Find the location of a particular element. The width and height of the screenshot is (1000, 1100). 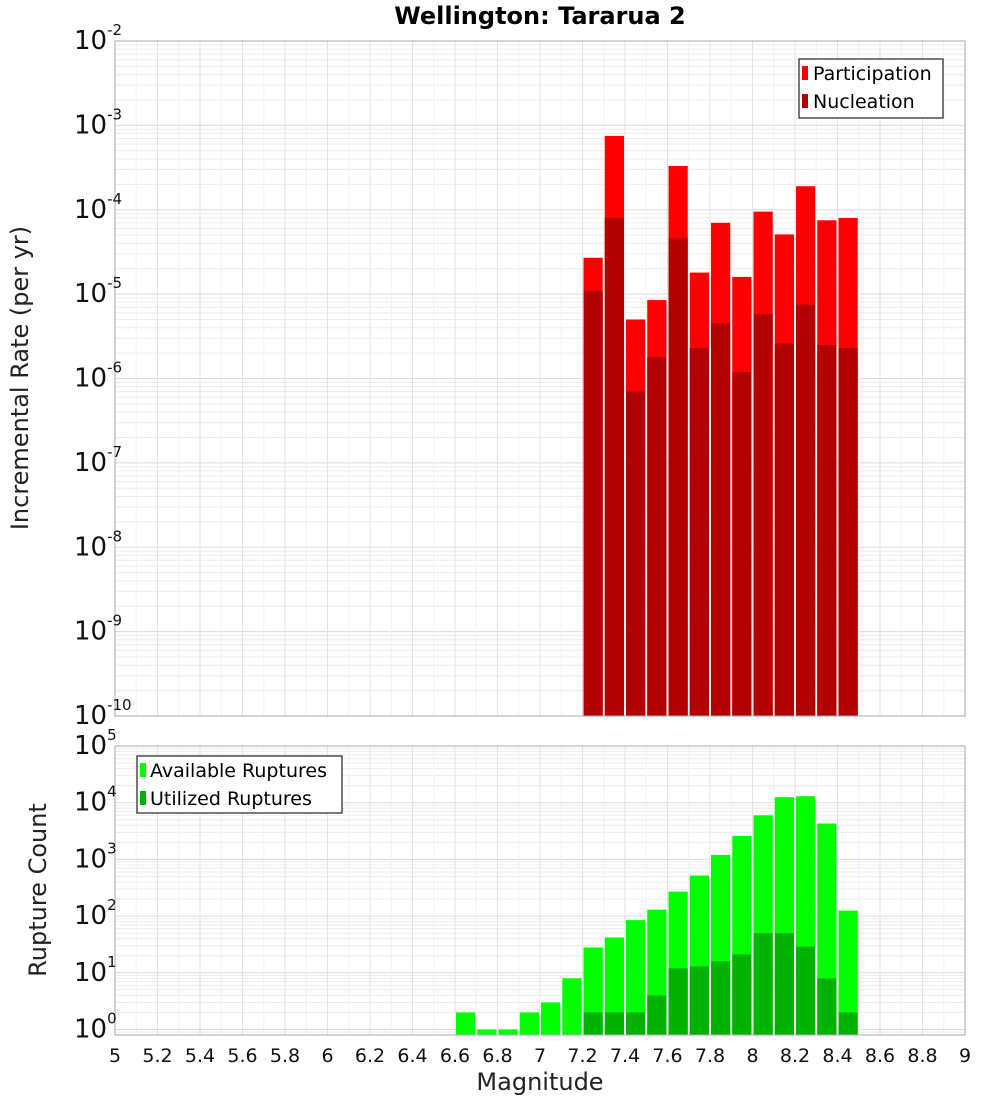

bottom-y-tick-label: 10⁴ is located at coordinates (95, 800).